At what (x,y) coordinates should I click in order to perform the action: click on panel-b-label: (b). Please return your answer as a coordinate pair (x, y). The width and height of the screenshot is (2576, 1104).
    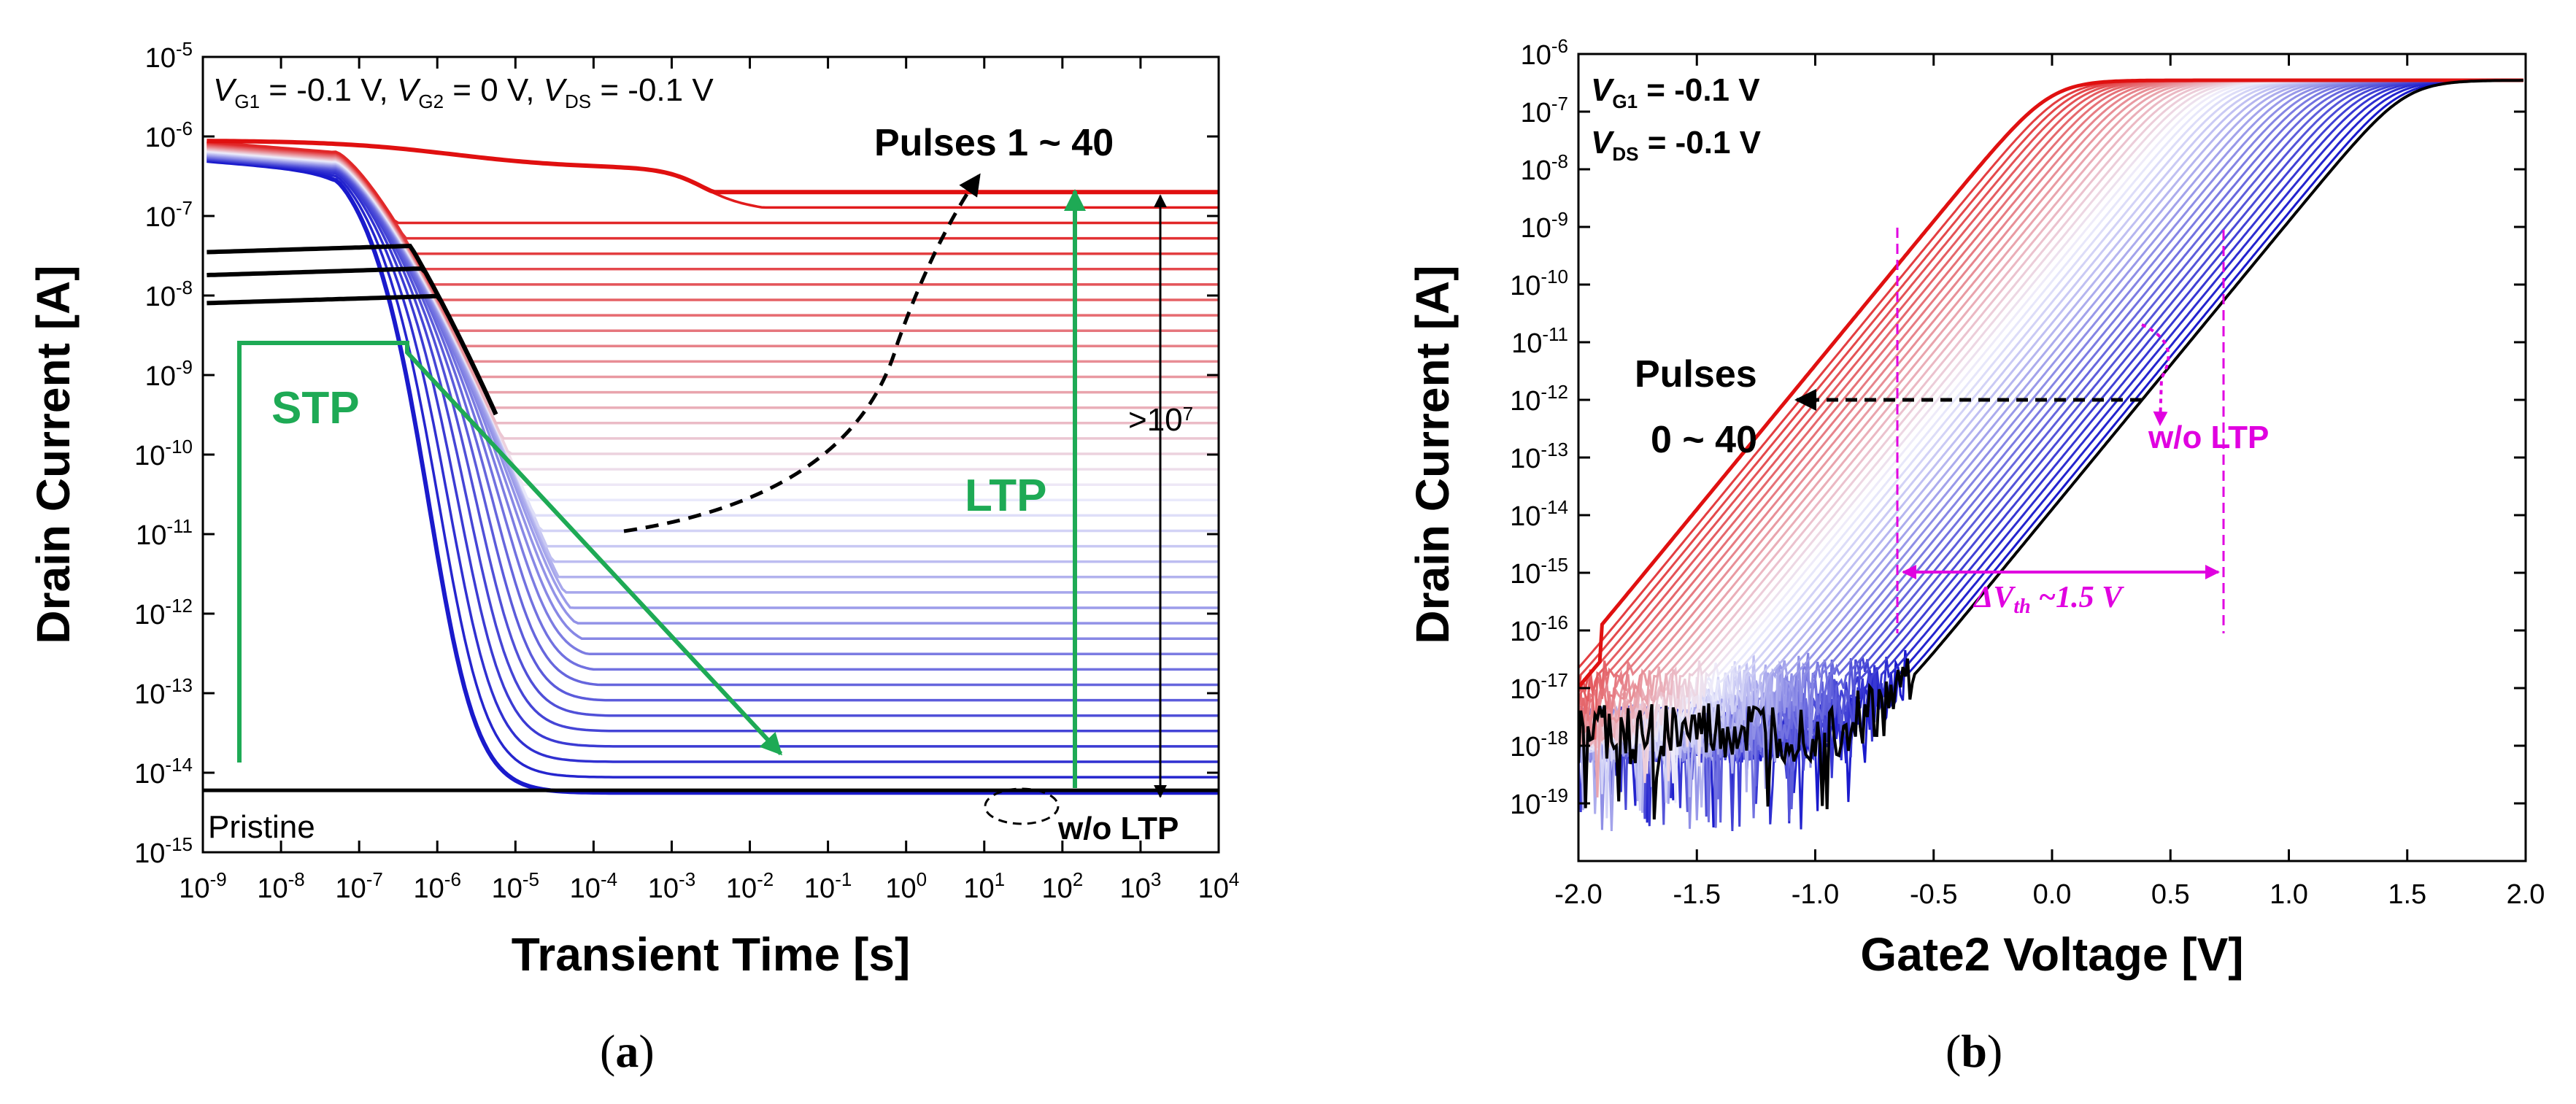
    Looking at the image, I should click on (1974, 1051).